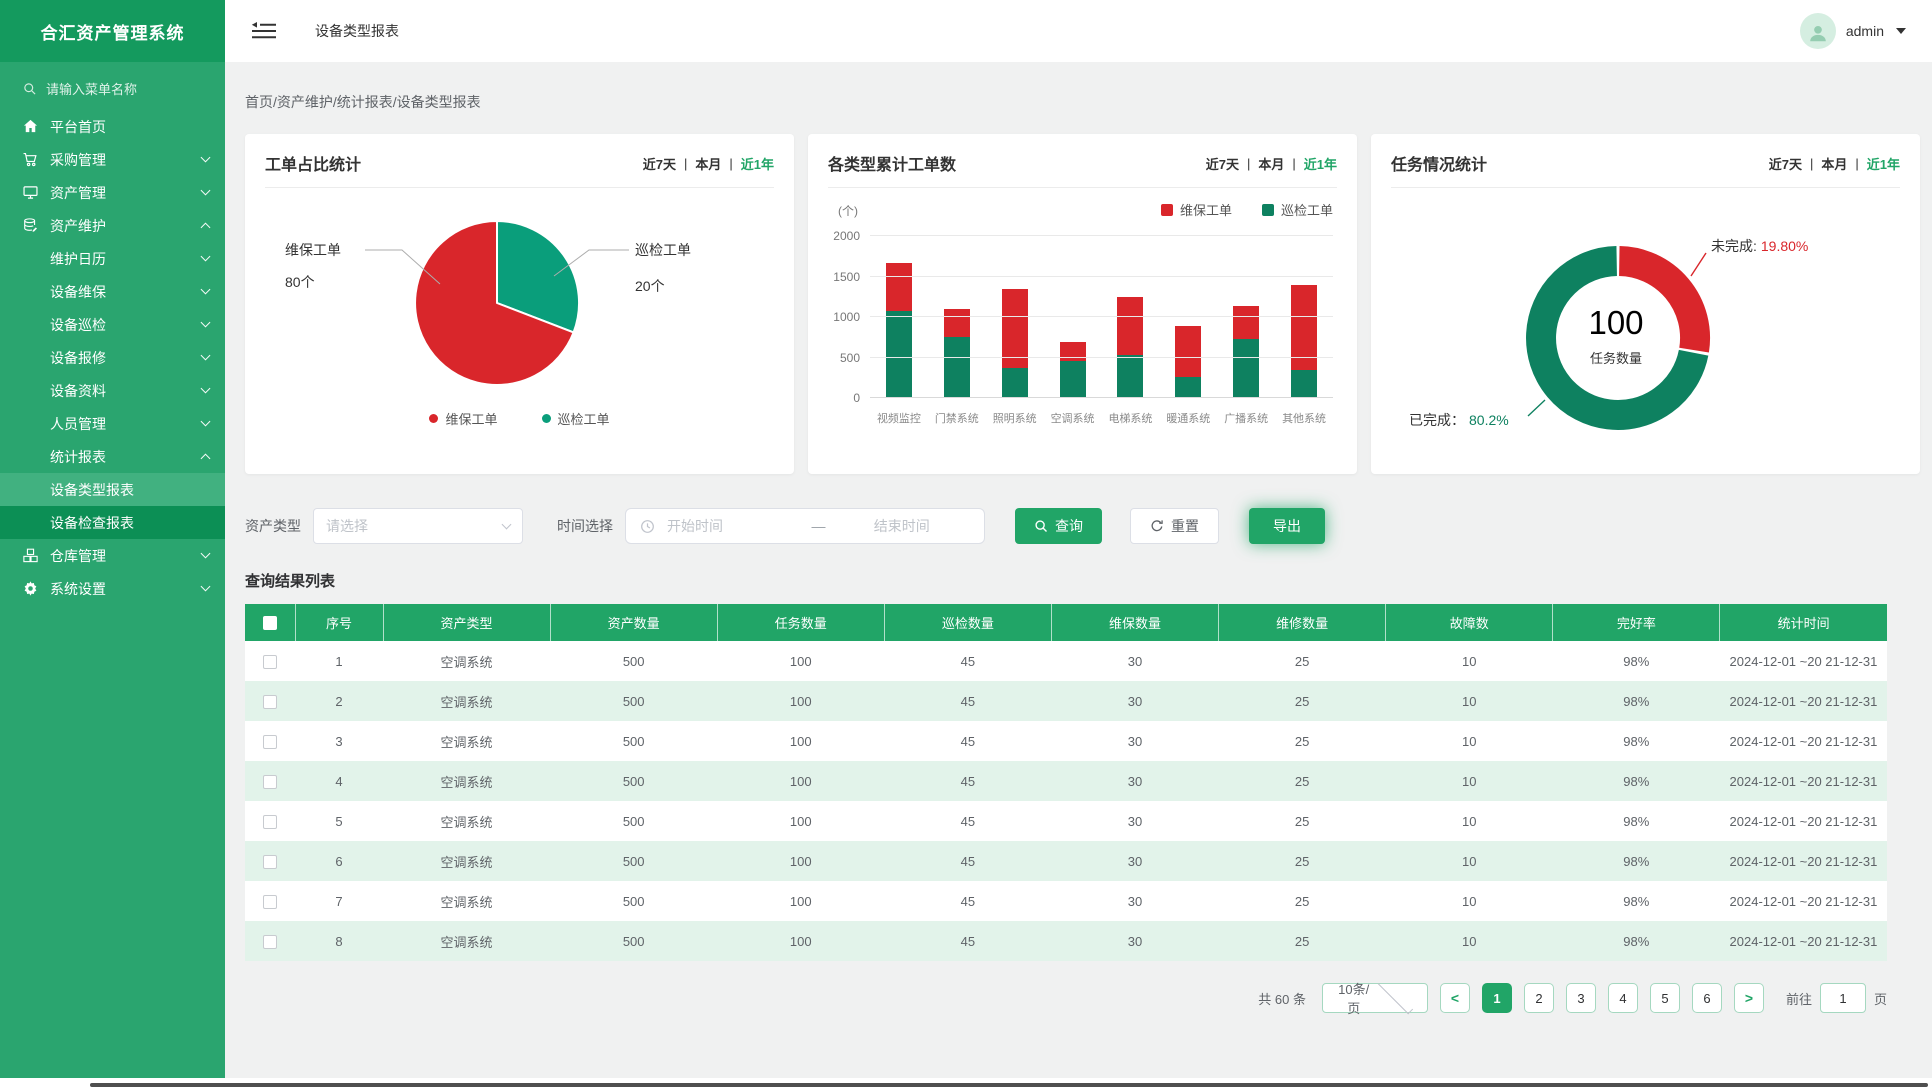 This screenshot has width=1932, height=1092. Describe the element at coordinates (112, 522) in the screenshot. I see `sidebar-item: 设备检查报表` at that location.